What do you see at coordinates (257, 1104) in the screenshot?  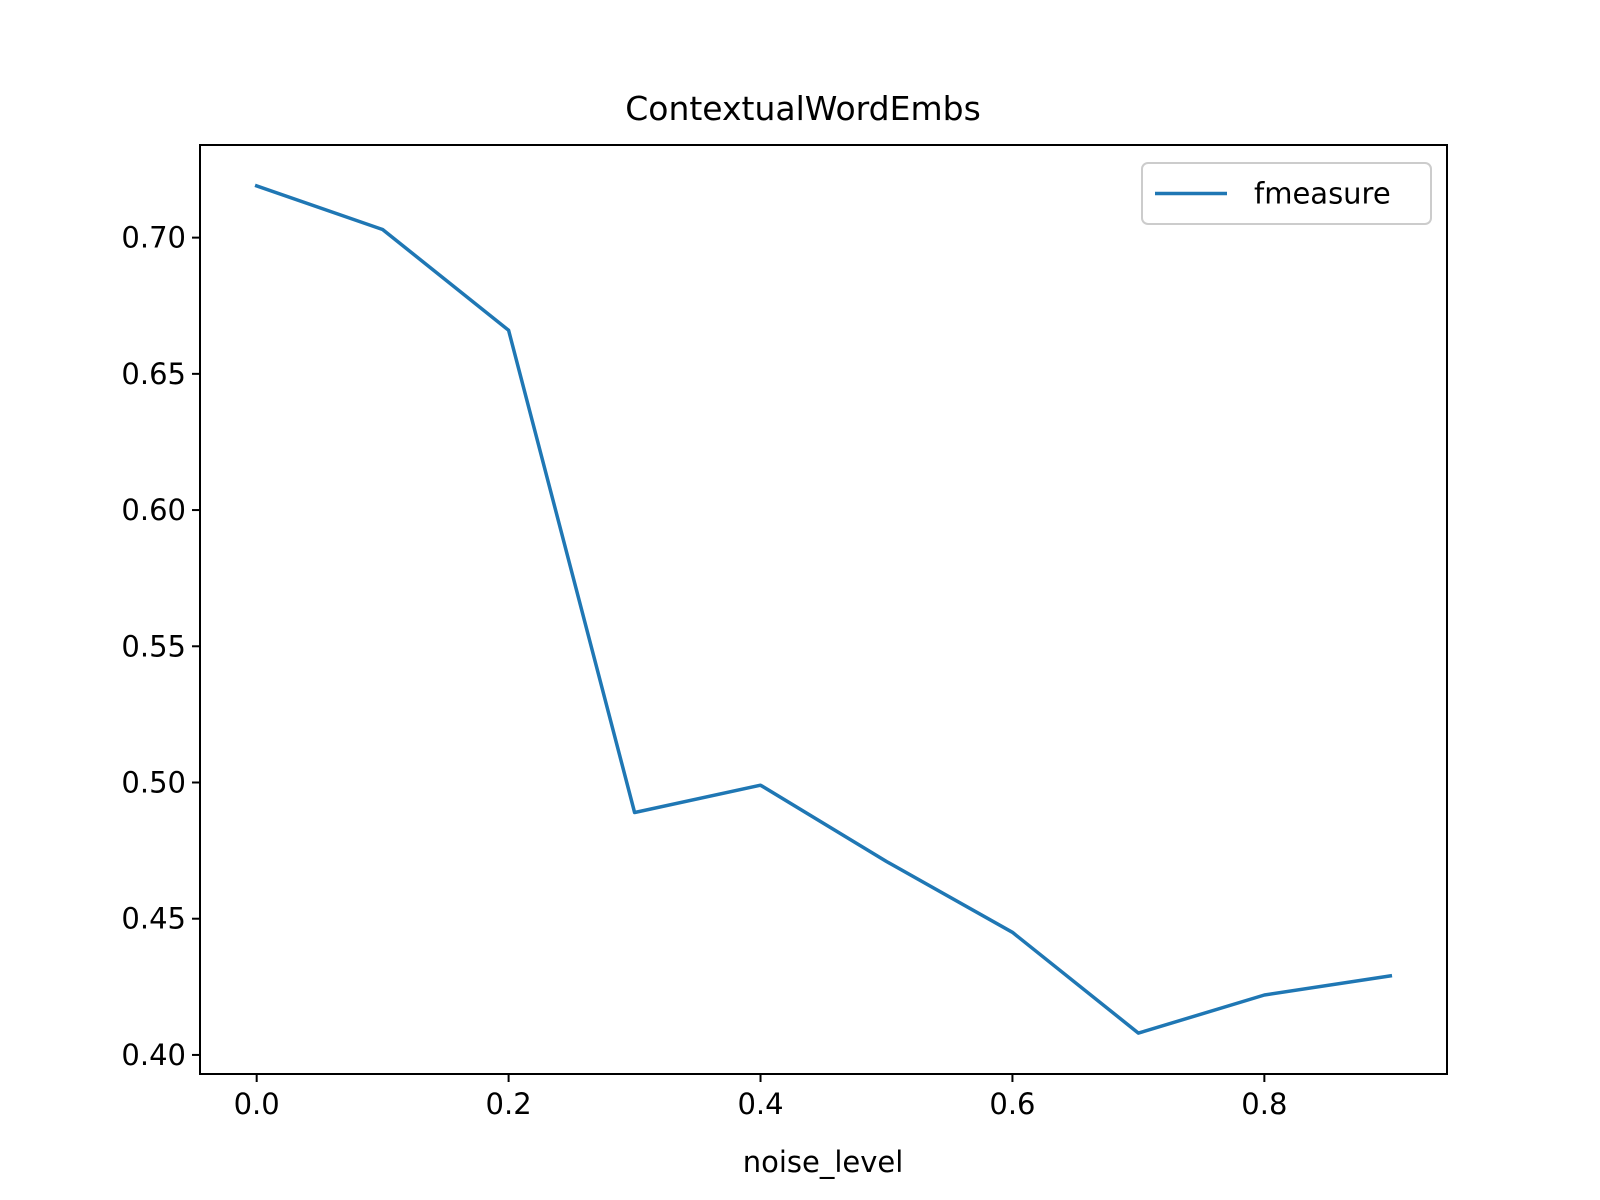 I see `x-tick-label: 0.0` at bounding box center [257, 1104].